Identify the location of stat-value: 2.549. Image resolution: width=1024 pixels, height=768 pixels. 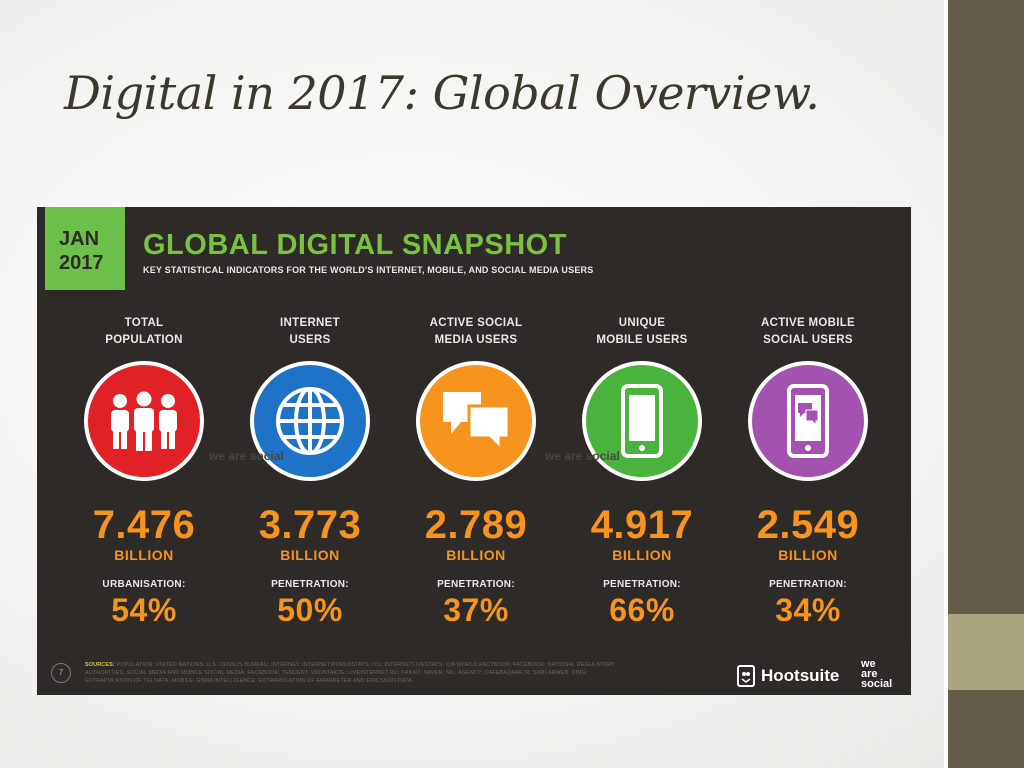
(808, 525).